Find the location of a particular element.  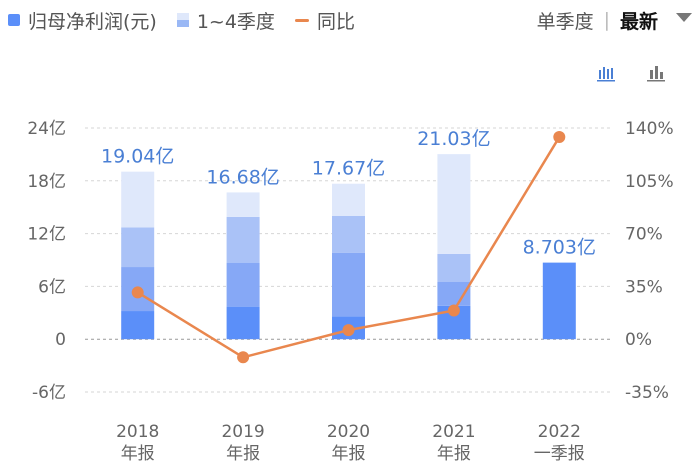

x-axis-tick-label: 2020 is located at coordinates (348, 432).